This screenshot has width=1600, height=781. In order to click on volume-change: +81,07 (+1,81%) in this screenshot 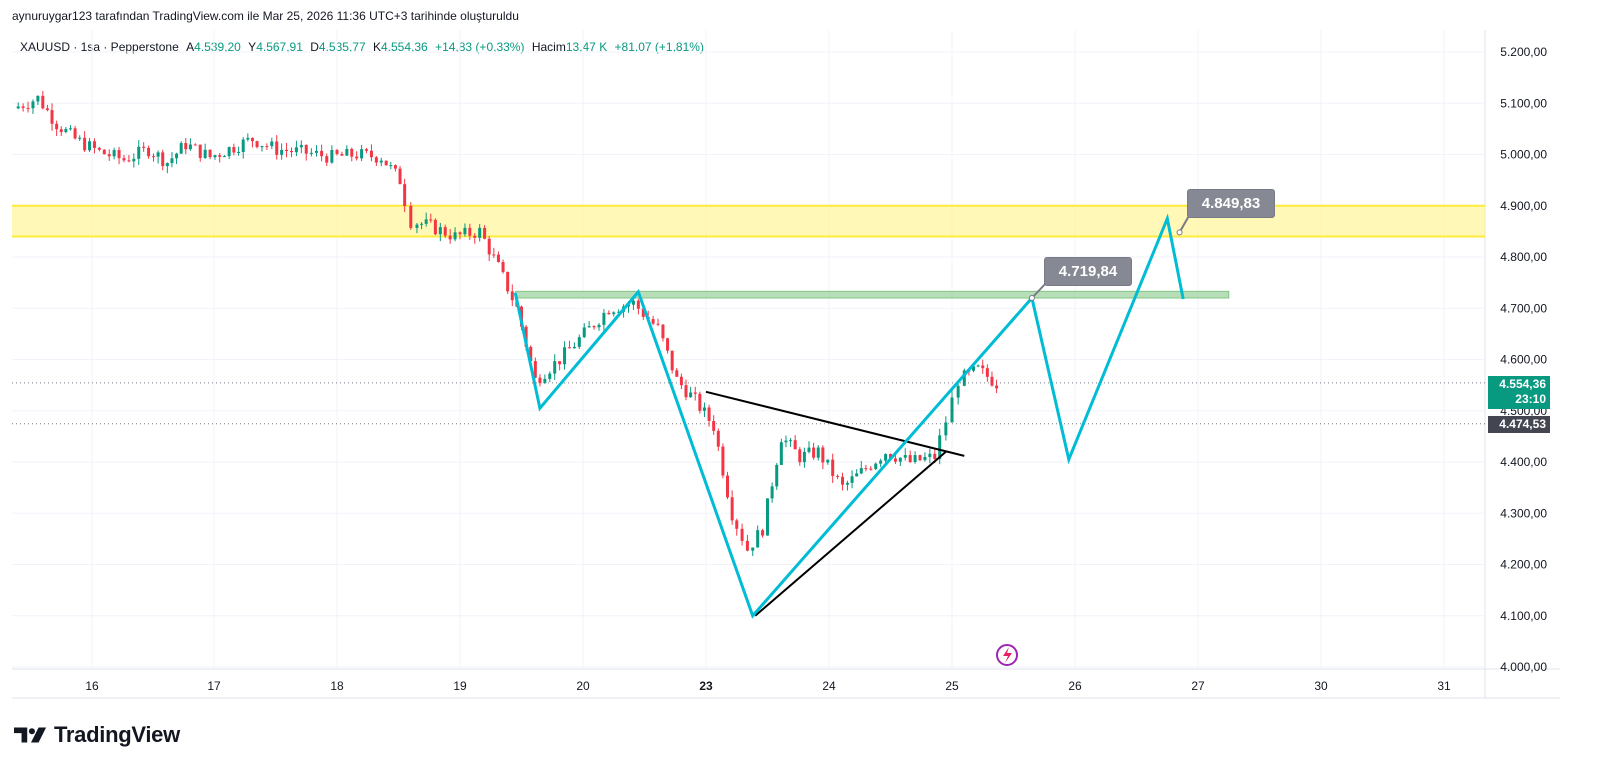, I will do `click(659, 47)`.